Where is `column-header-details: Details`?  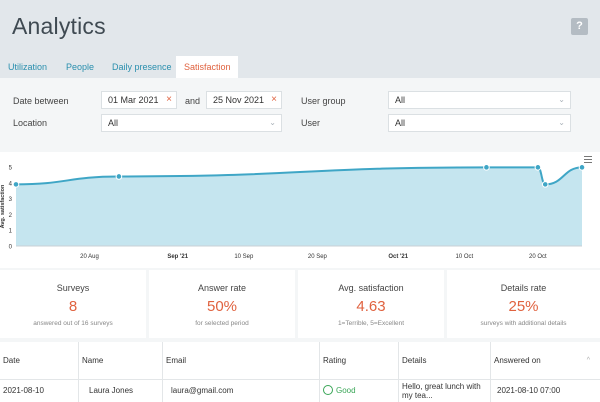 column-header-details: Details is located at coordinates (445, 361).